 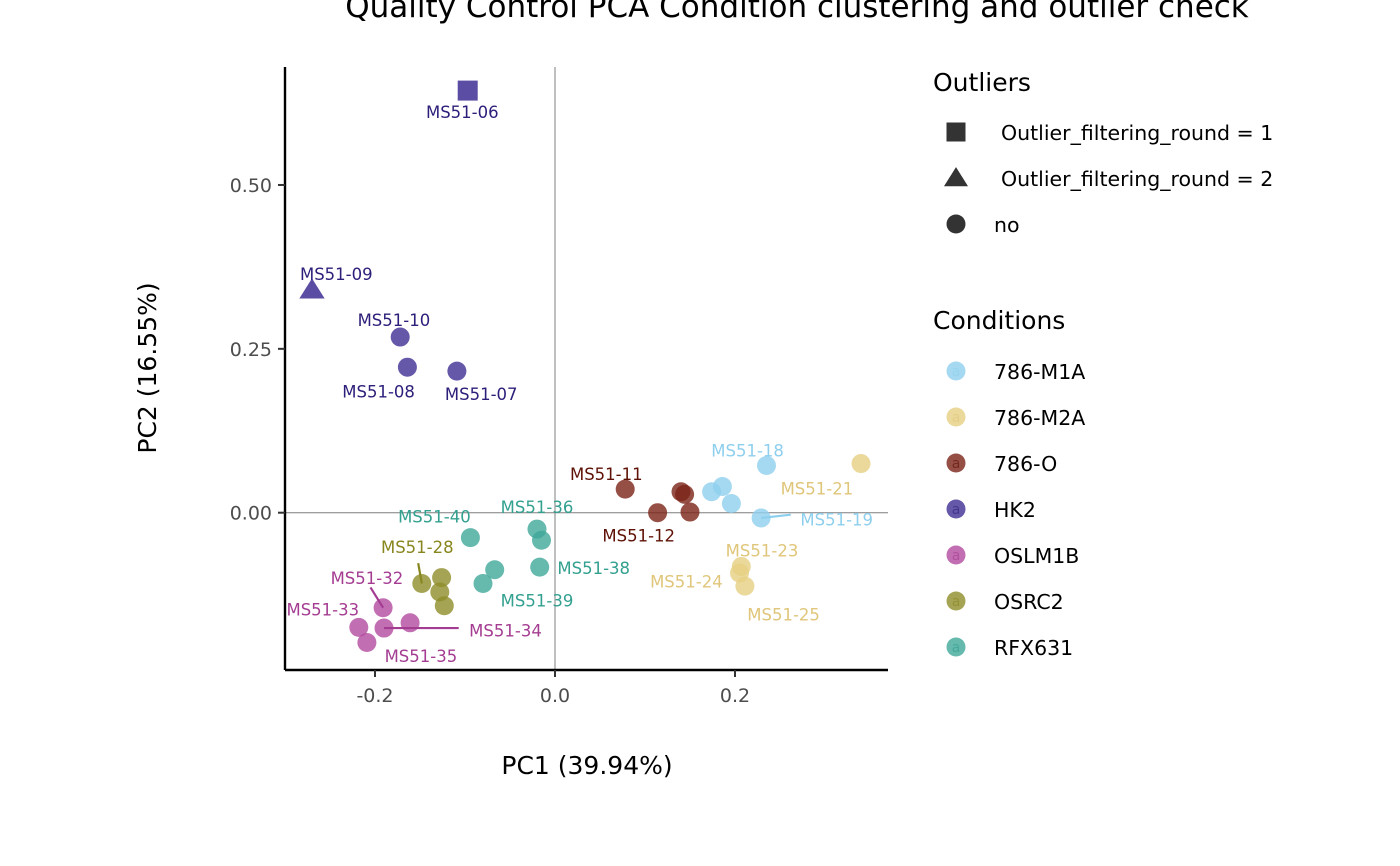 I want to click on point-label: MS51-19, so click(x=836, y=519).